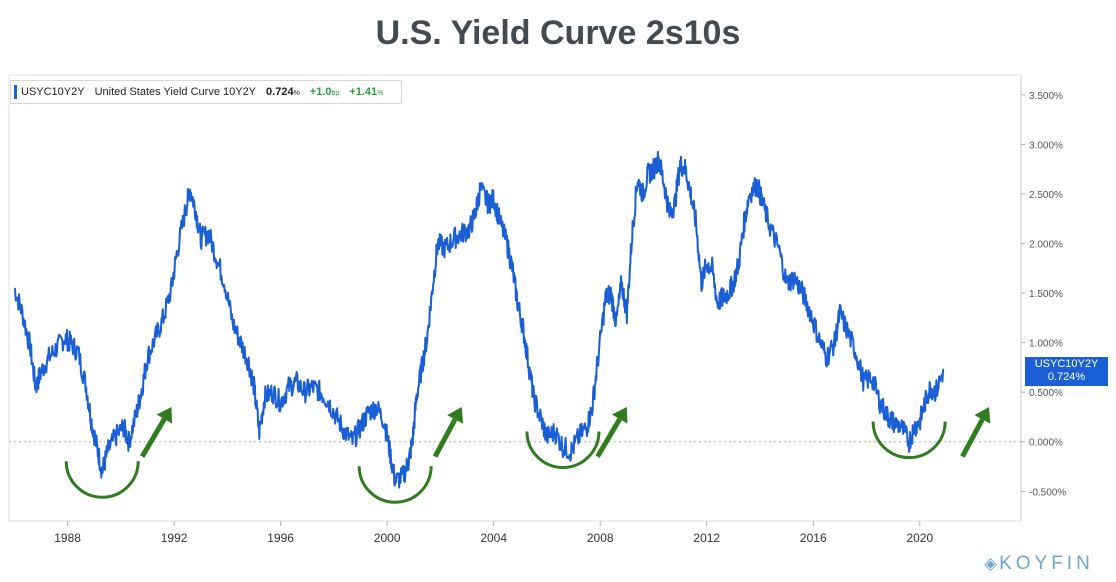 This screenshot has width=1116, height=582. I want to click on y-tick-label: 0.500%, so click(1046, 393).